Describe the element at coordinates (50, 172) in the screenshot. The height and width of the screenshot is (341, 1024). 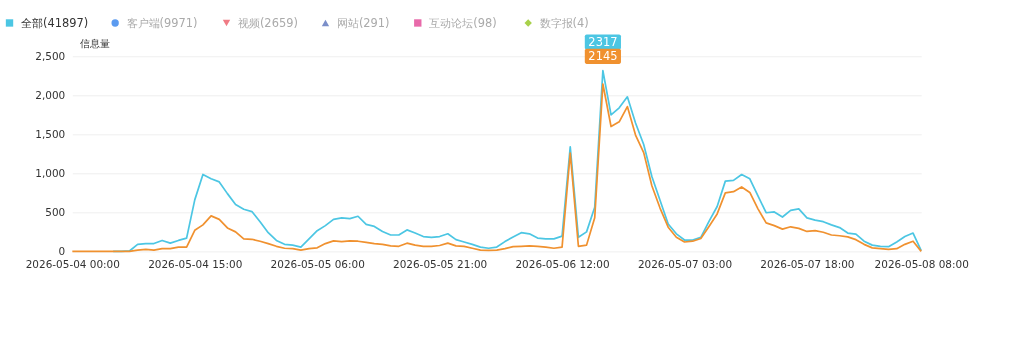
I see `y-tick-label: 1,000` at that location.